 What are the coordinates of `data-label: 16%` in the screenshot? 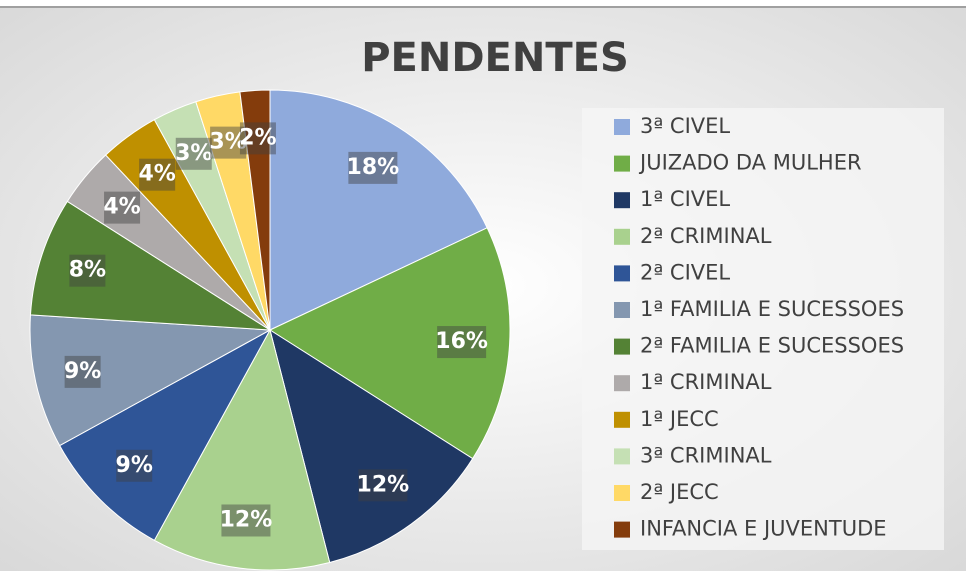 It's located at (461, 341).